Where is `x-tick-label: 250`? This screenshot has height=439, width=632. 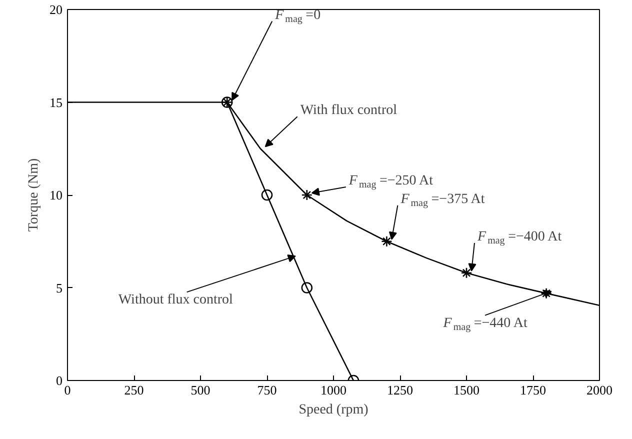 x-tick-label: 250 is located at coordinates (134, 390).